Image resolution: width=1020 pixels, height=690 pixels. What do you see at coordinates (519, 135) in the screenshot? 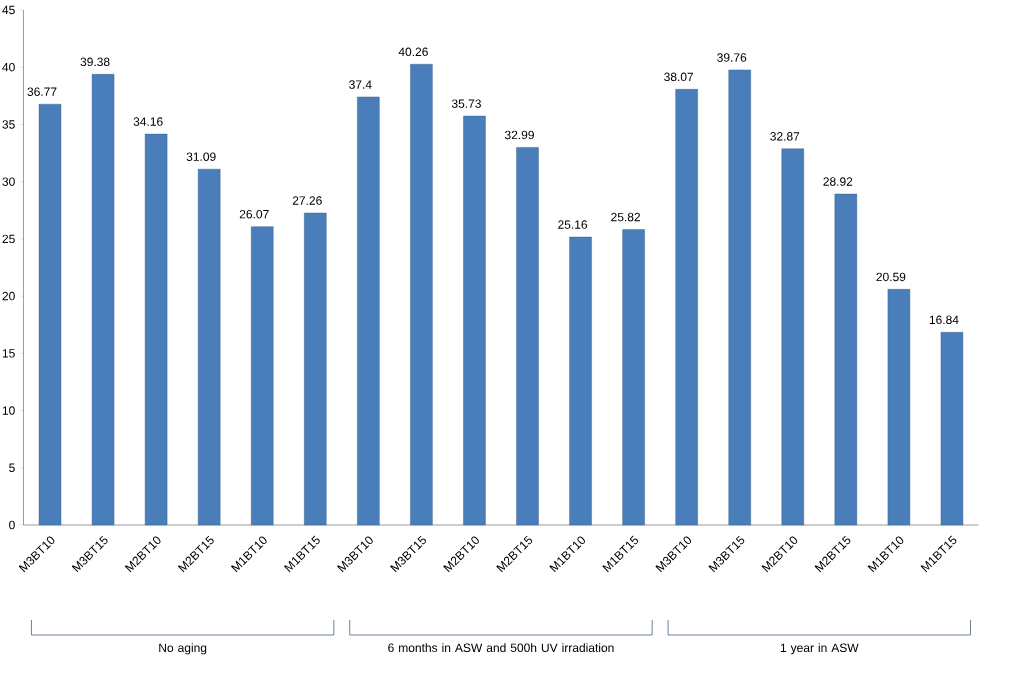
I see `data-label: 32.99` at bounding box center [519, 135].